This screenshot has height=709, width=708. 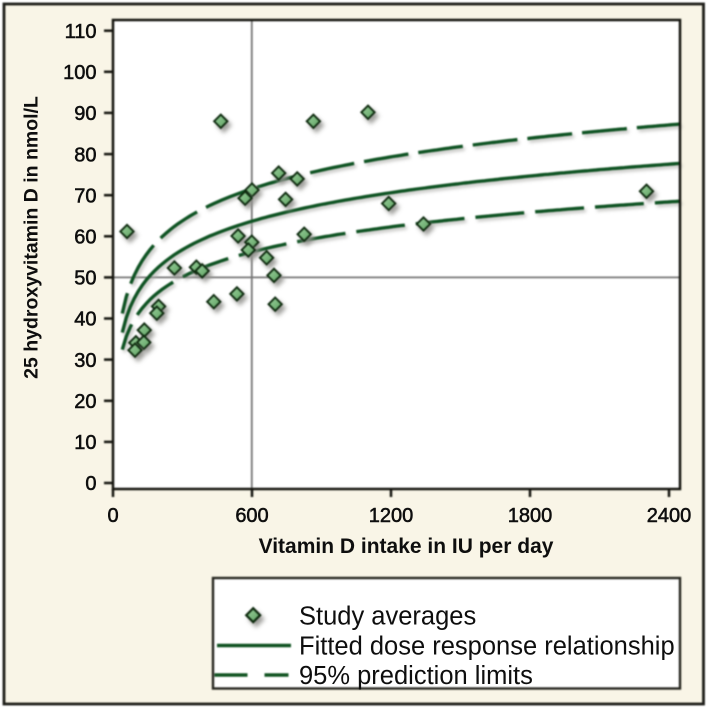 What do you see at coordinates (387, 617) in the screenshot?
I see `svg-text: Study averages` at bounding box center [387, 617].